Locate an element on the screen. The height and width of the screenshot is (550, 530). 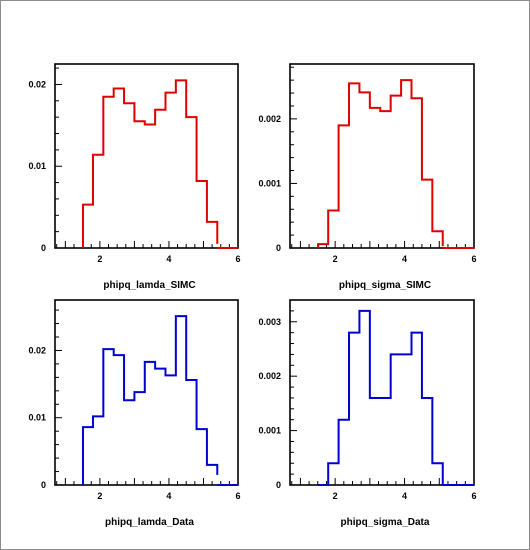
panel-lamda-simc-histogram-line is located at coordinates (150, 163).